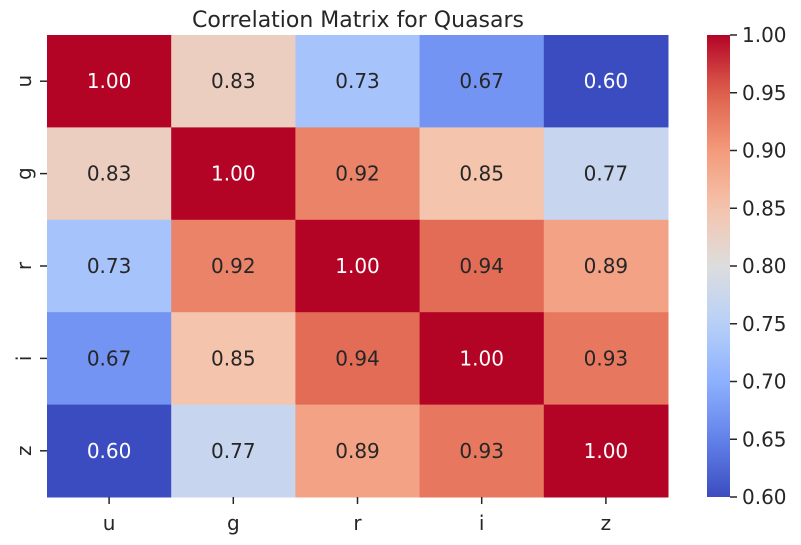  Describe the element at coordinates (606, 523) in the screenshot. I see `x-tick-label-z: z` at that location.